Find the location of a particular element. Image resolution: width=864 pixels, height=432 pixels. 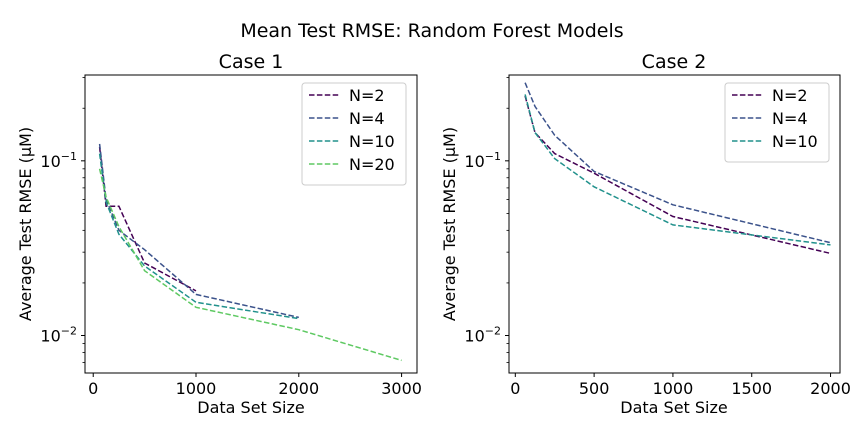

legend: N=2 N=4 N=10 is located at coordinates (777, 122).